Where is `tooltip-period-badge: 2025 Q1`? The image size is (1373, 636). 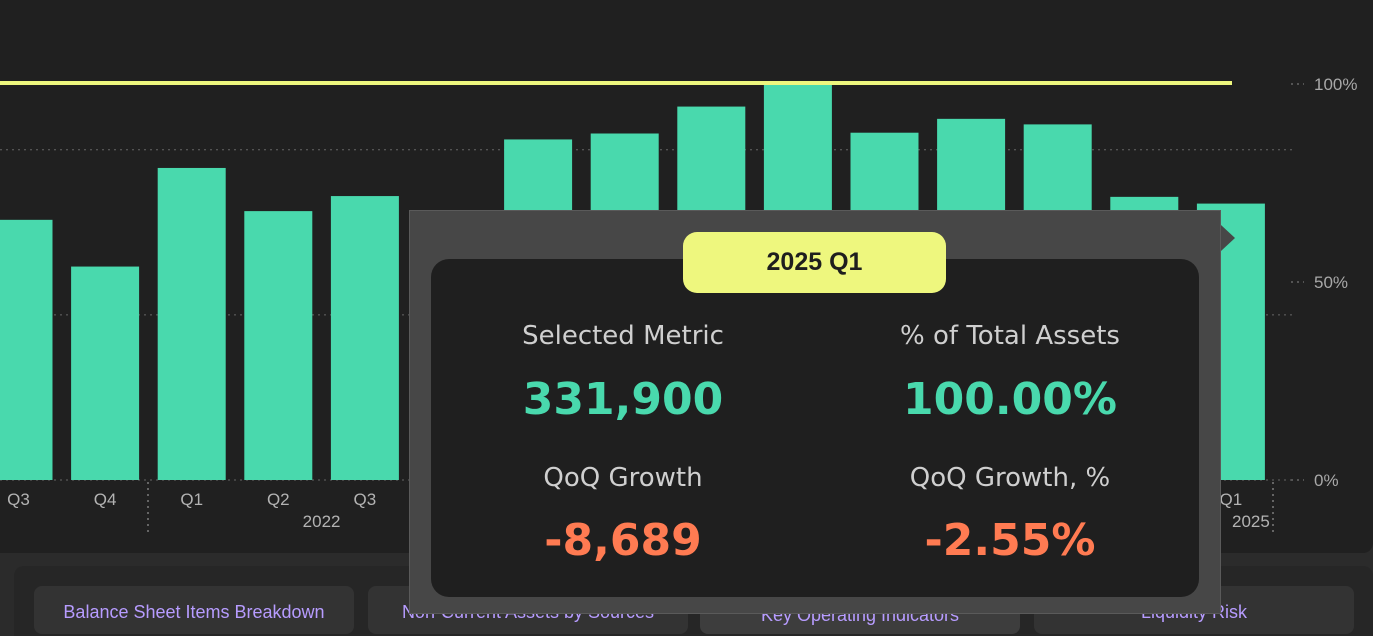 tooltip-period-badge: 2025 Q1 is located at coordinates (814, 262).